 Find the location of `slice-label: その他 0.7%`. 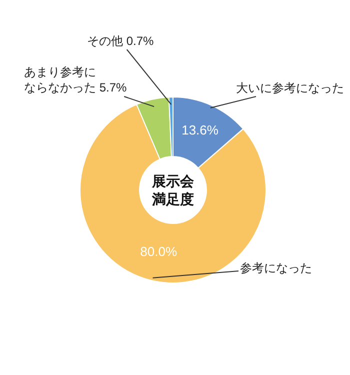

slice-label: その他 0.7% is located at coordinates (120, 41).